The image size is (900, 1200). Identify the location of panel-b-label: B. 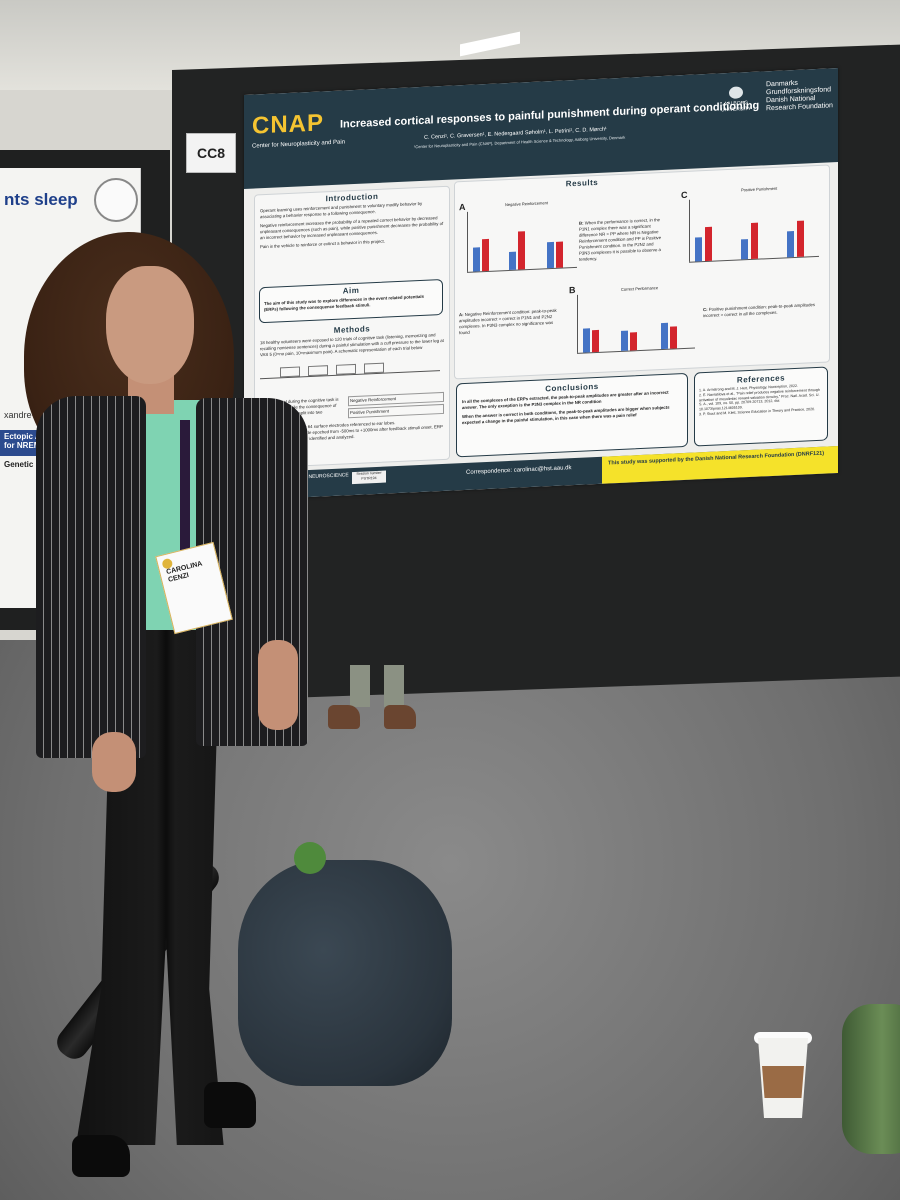
(572, 290).